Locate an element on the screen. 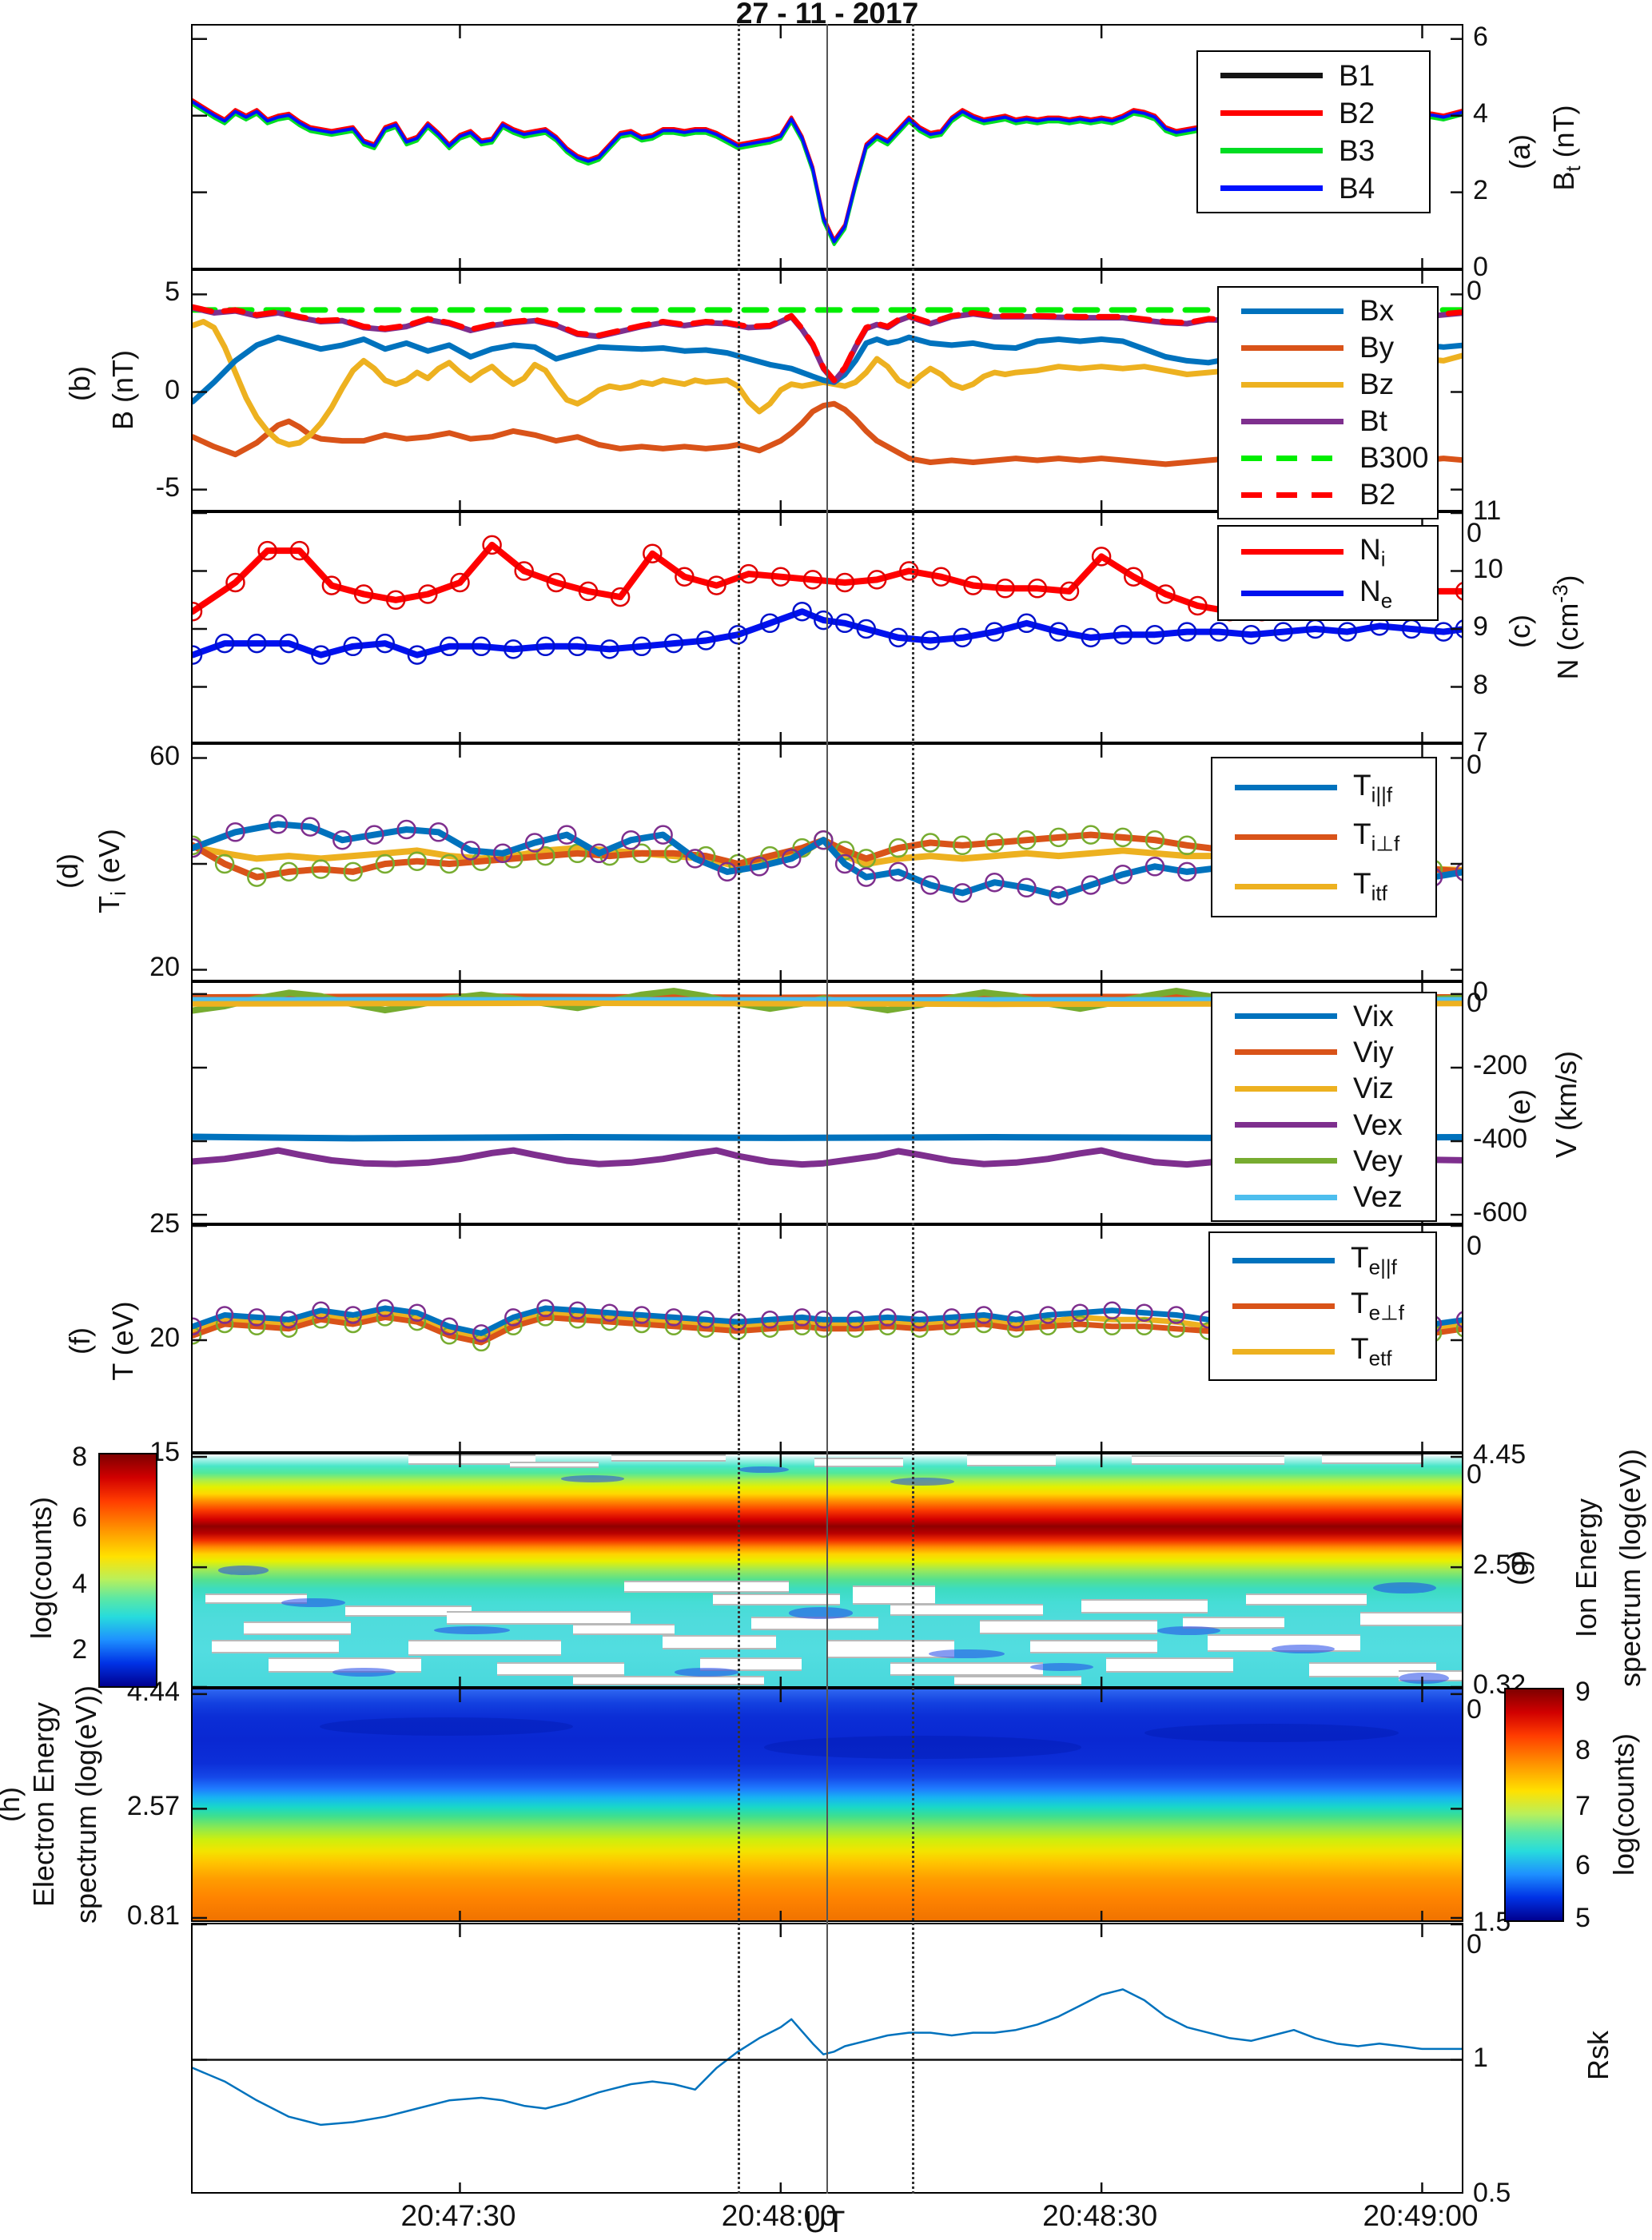 This screenshot has width=1652, height=2240. label-part: Ion Energy is located at coordinates (1586, 1568).